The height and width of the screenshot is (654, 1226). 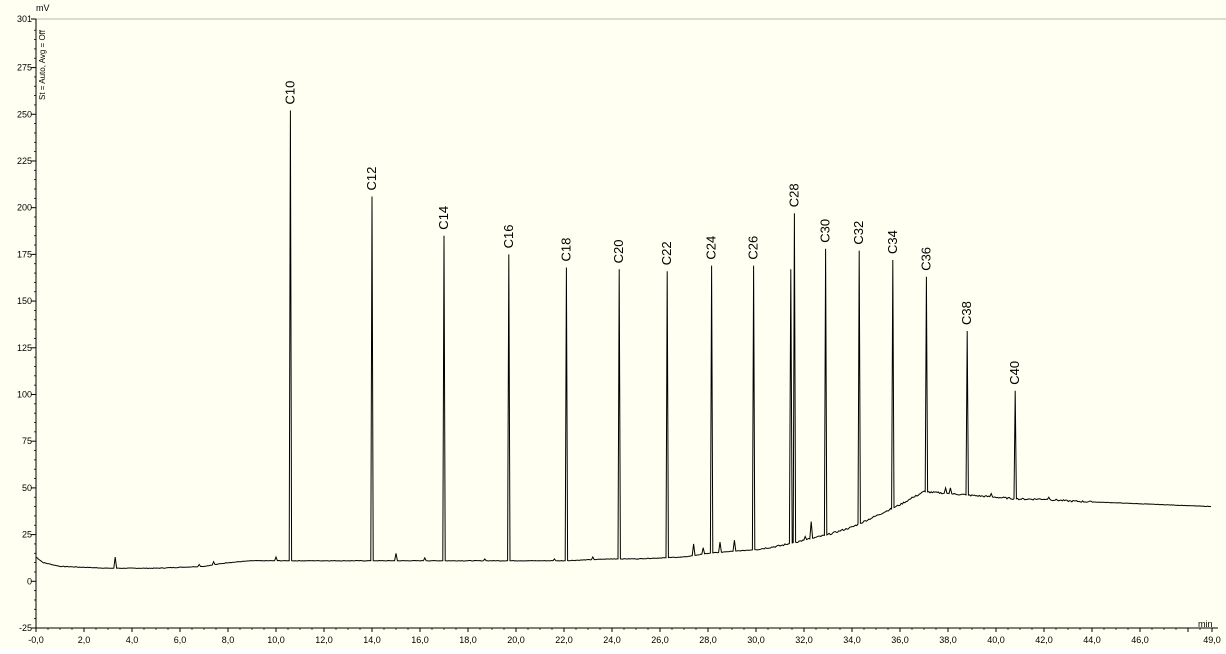 I want to click on y-tick-label: 125, so click(x=24, y=348).